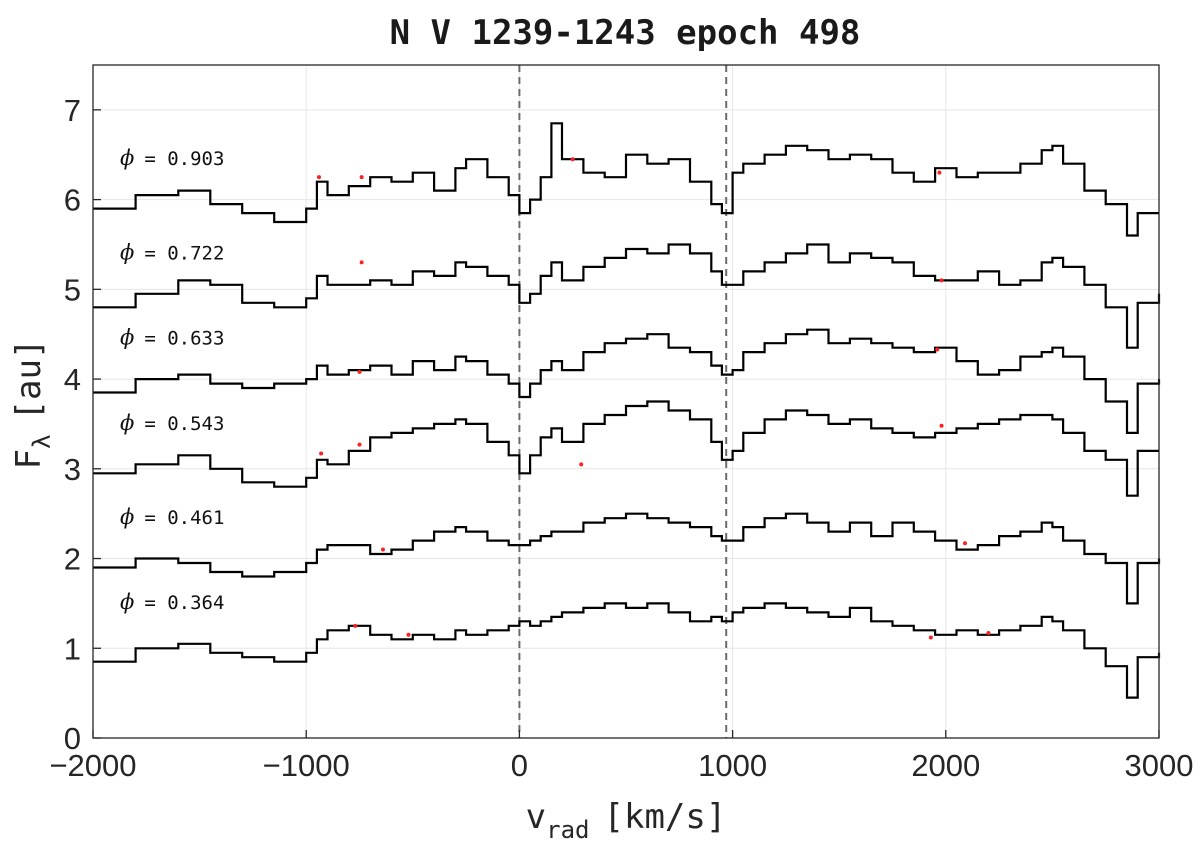 Image resolution: width=1200 pixels, height=848 pixels. I want to click on x-tick-label-1: −1000, so click(306, 765).